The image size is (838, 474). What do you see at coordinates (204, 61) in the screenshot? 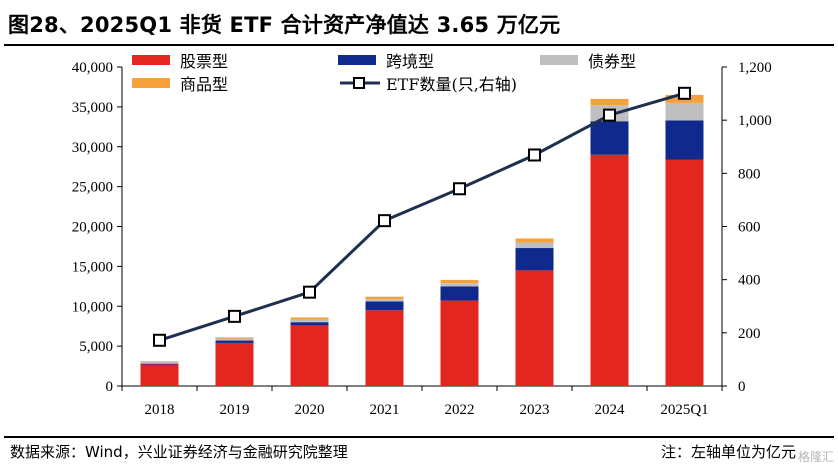
I see `legend-label: 股票型` at bounding box center [204, 61].